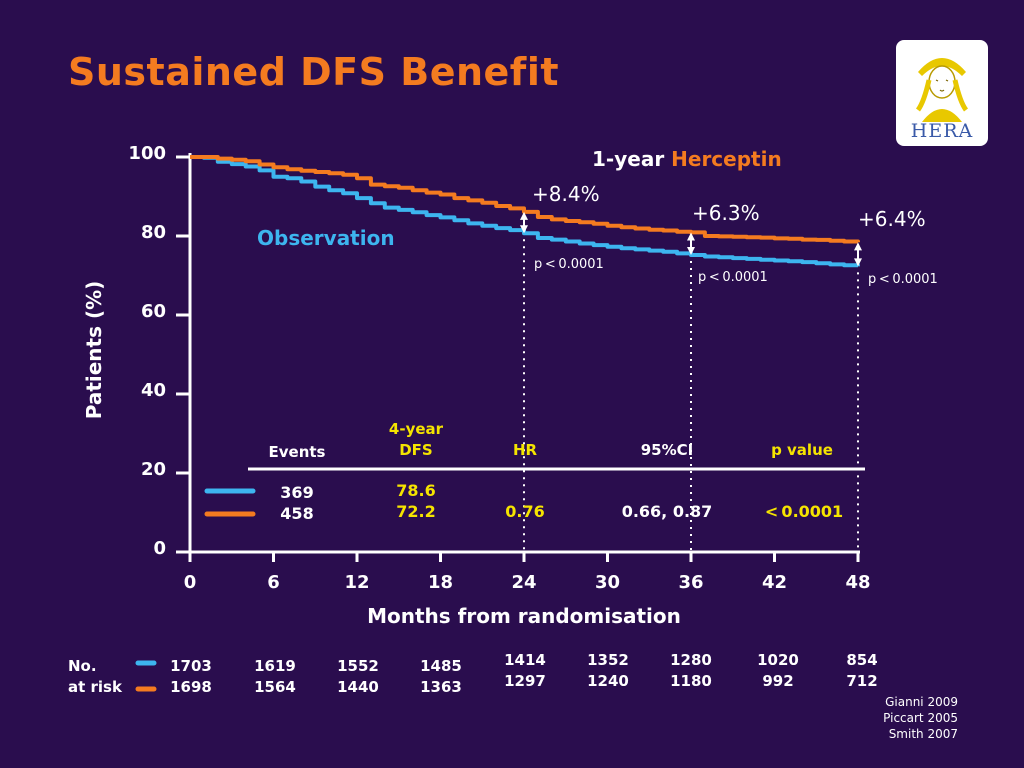 The image size is (1024, 768). I want to click on difference-label: +6.3%, so click(726, 213).